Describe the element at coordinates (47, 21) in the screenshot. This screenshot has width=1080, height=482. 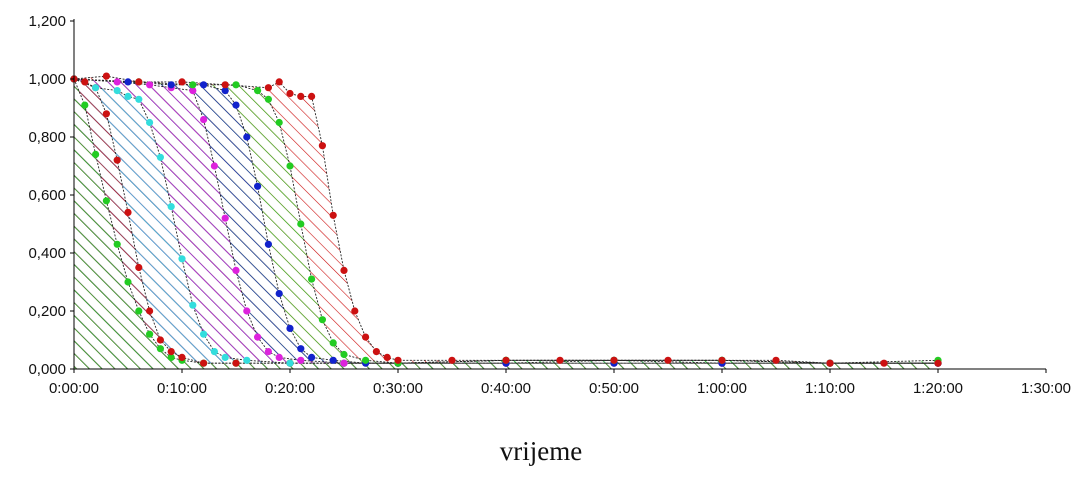
I see `y-tick-label: 1,200` at that location.